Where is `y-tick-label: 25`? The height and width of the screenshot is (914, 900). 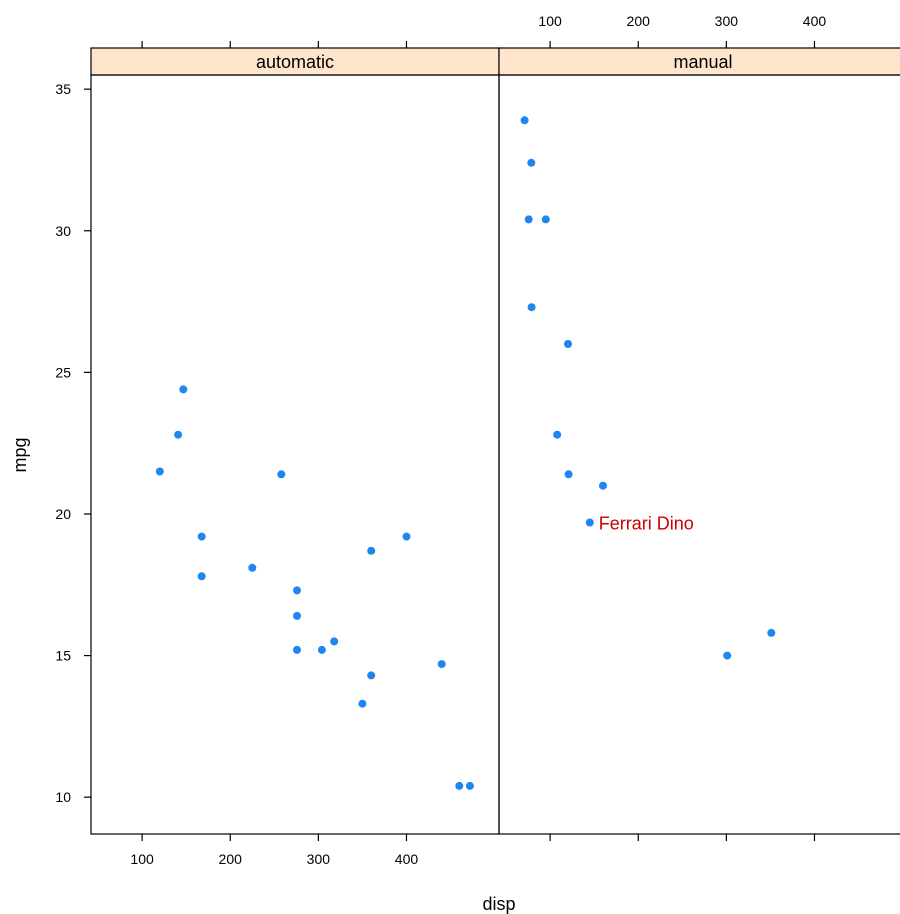
y-tick-label: 25 is located at coordinates (63, 372).